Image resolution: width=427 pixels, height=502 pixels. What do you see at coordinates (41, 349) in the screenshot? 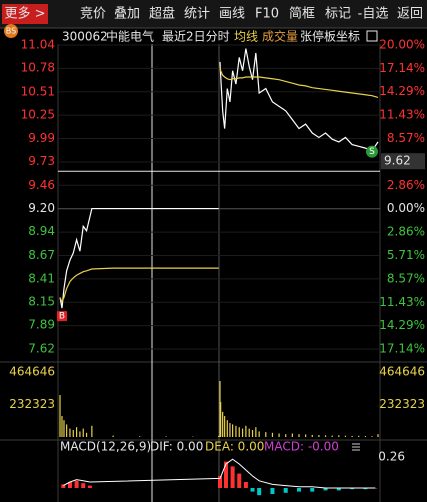
I see `y-tick-label: 7.62` at bounding box center [41, 349].